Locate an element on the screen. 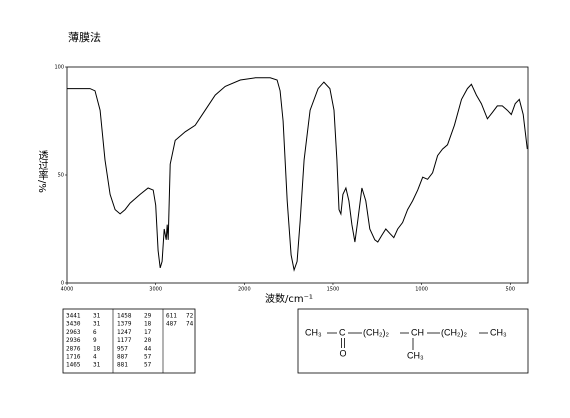  structure-frame is located at coordinates (413, 341).